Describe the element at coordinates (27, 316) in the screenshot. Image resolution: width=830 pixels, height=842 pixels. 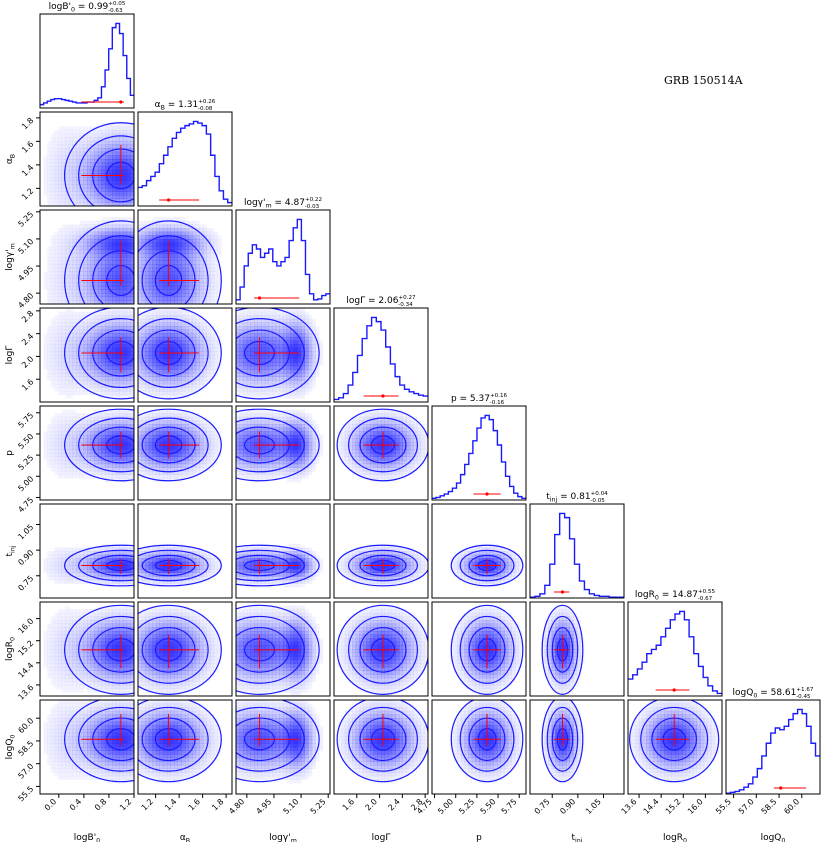
I see `y-tick-label: 2.8` at that location.